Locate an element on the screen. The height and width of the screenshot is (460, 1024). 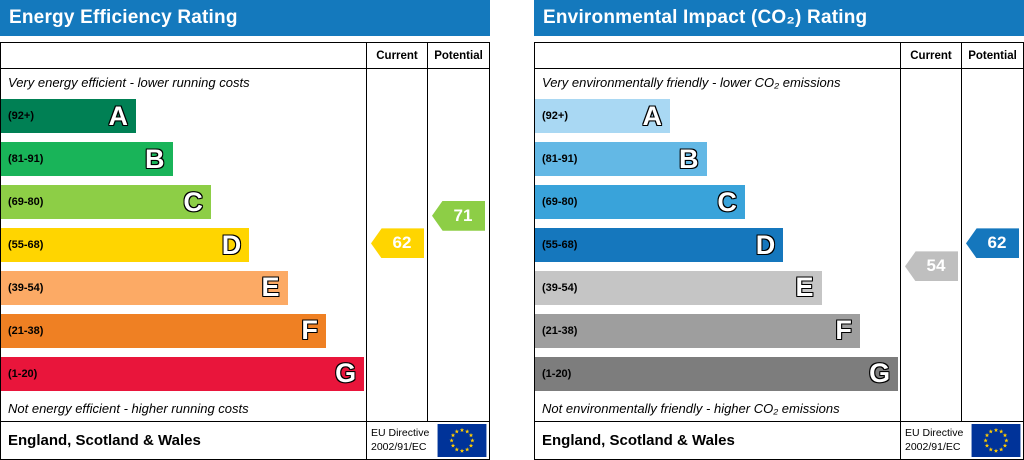
potential-column: 62 is located at coordinates (992, 245).